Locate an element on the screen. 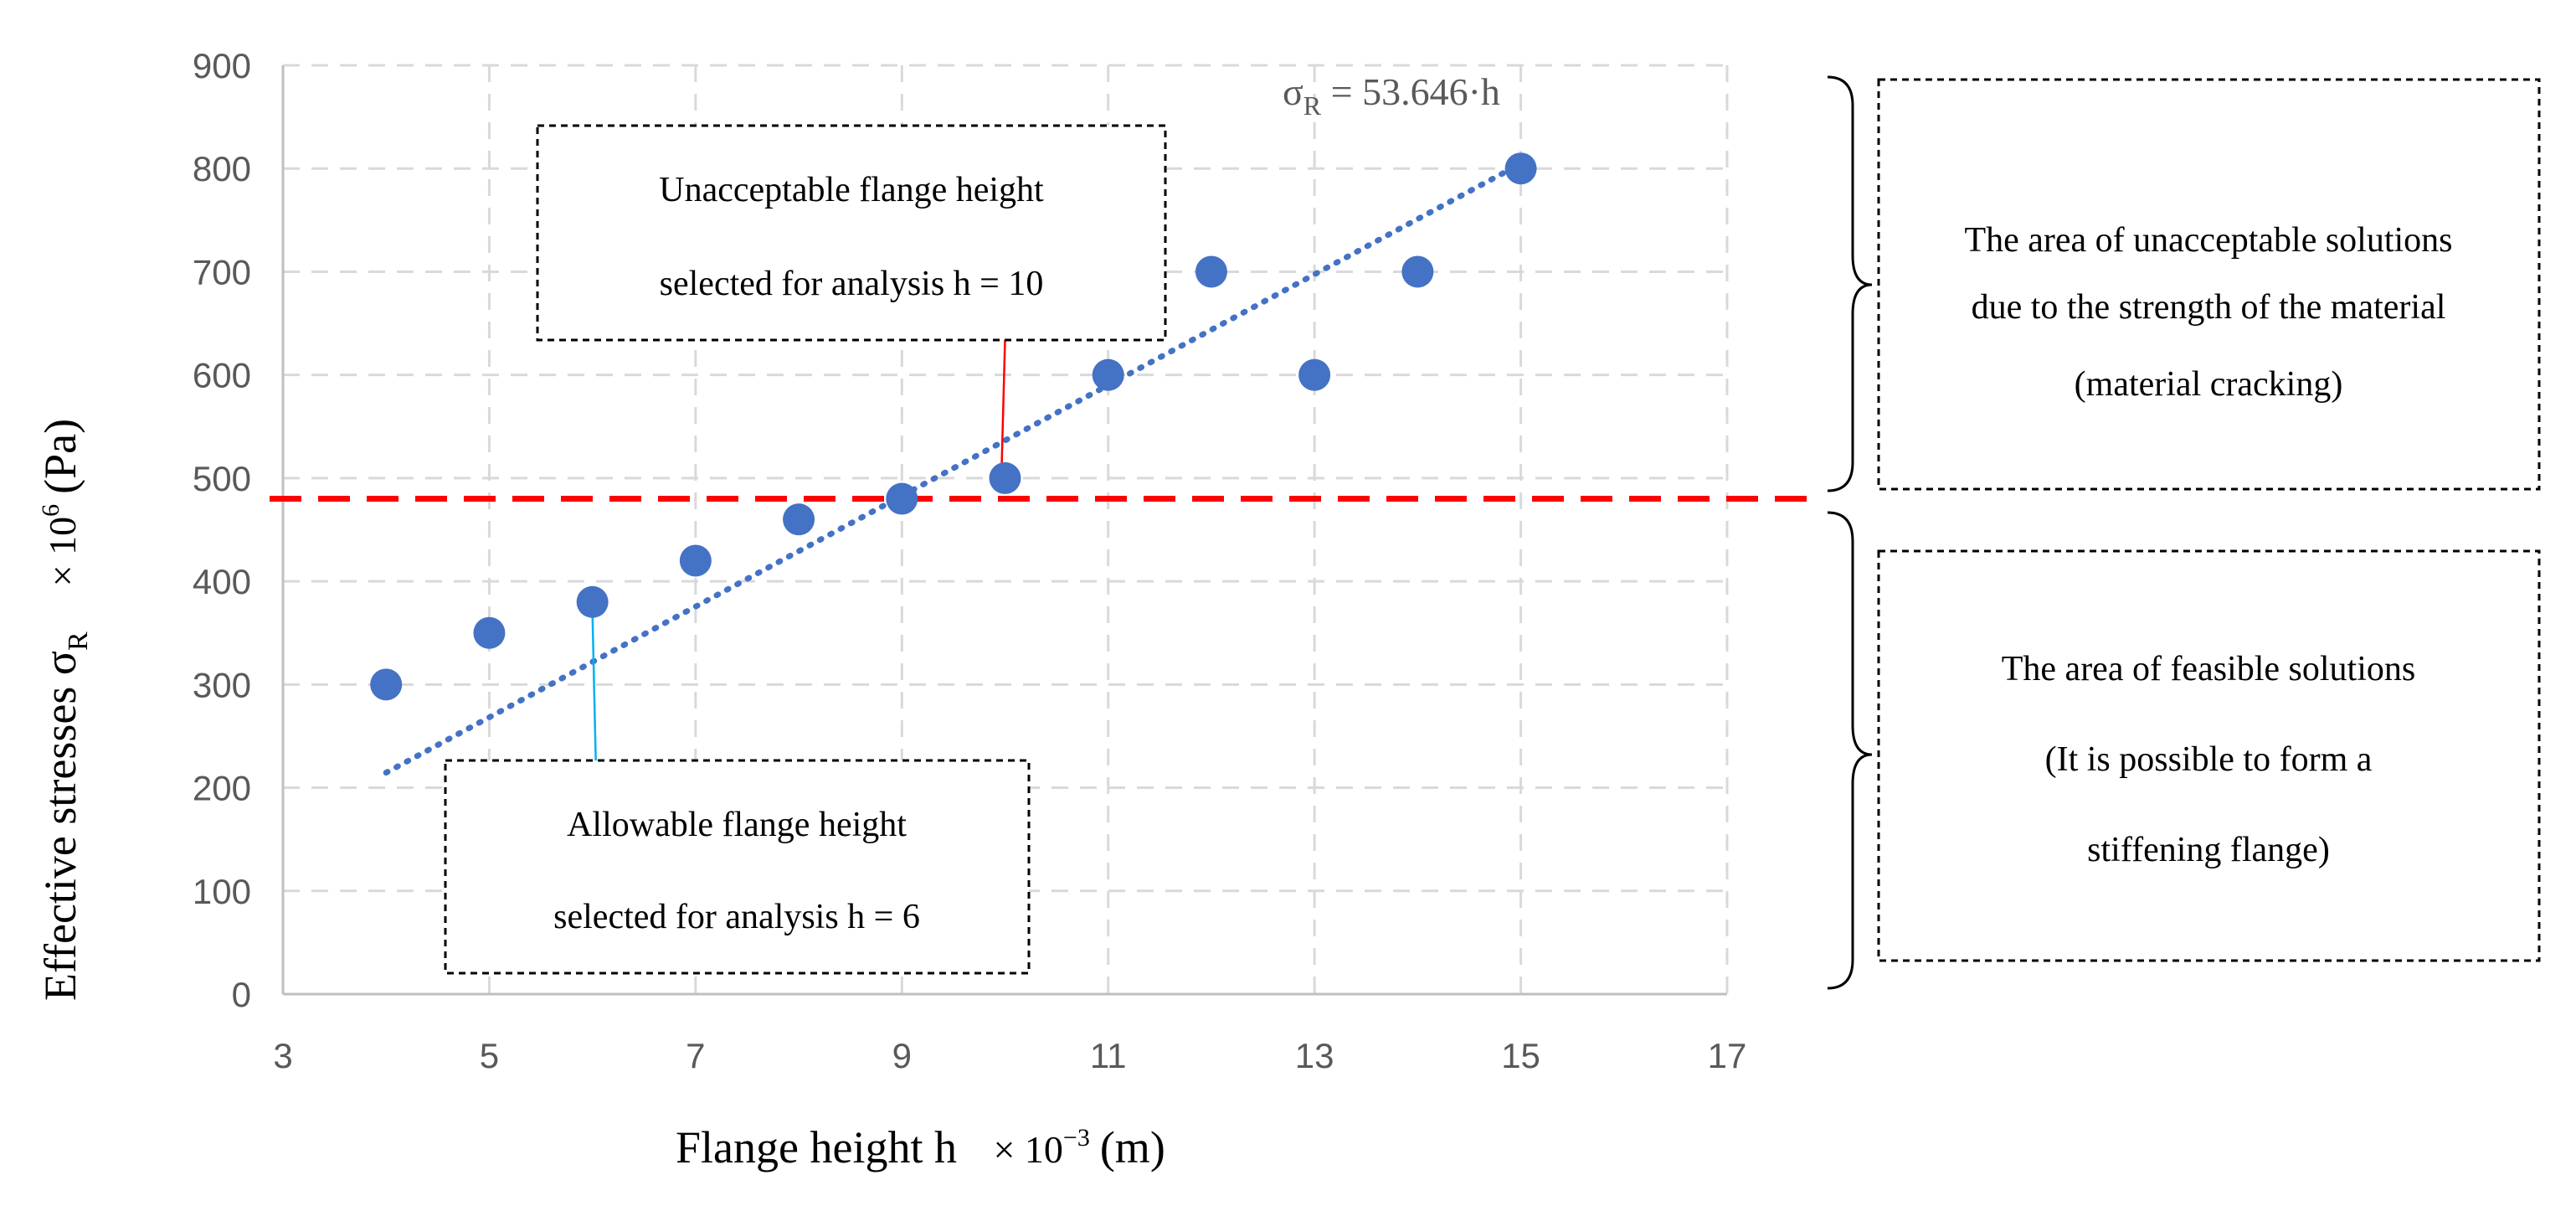 This screenshot has height=1206, width=2576. y-tick-labels: 0 100 200 300 400 500 600 700 800 900 is located at coordinates (222, 530).